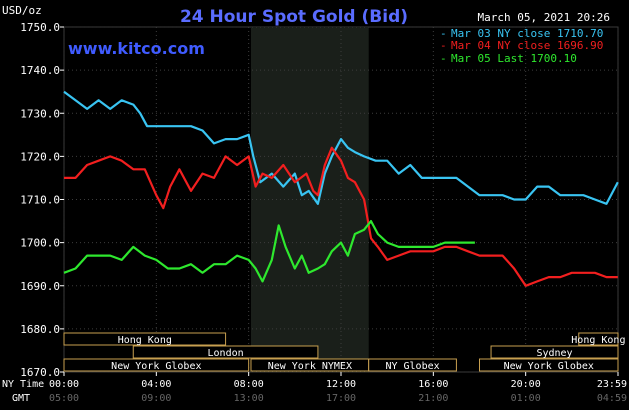 Image resolution: width=629 pixels, height=410 pixels. I want to click on y-axis-unit-label: USD/oz, so click(22, 10).